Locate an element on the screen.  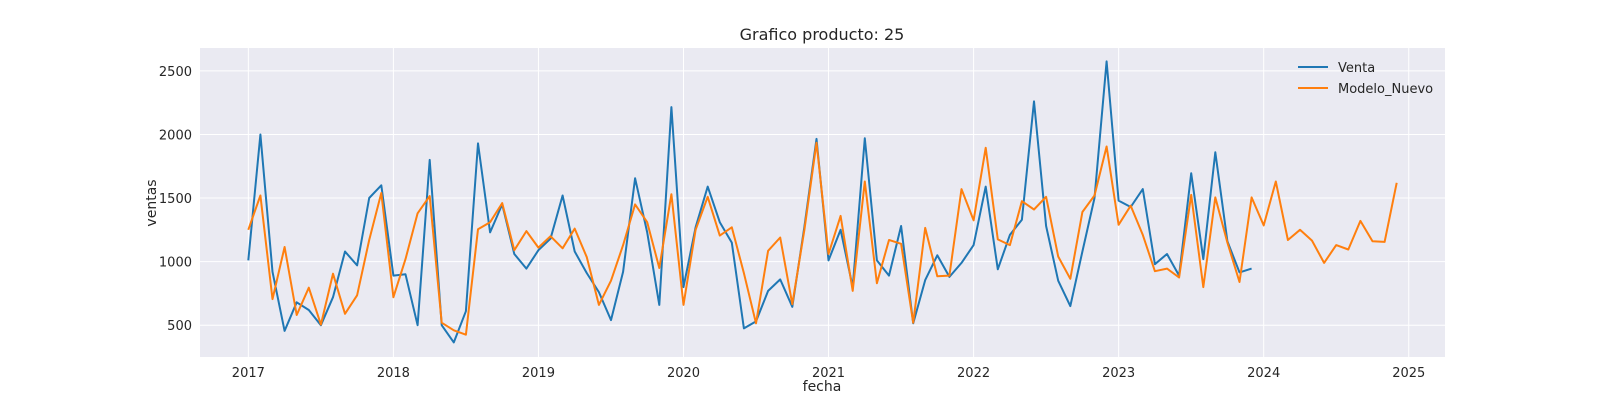
x-tick-label: 2022 is located at coordinates (973, 373).